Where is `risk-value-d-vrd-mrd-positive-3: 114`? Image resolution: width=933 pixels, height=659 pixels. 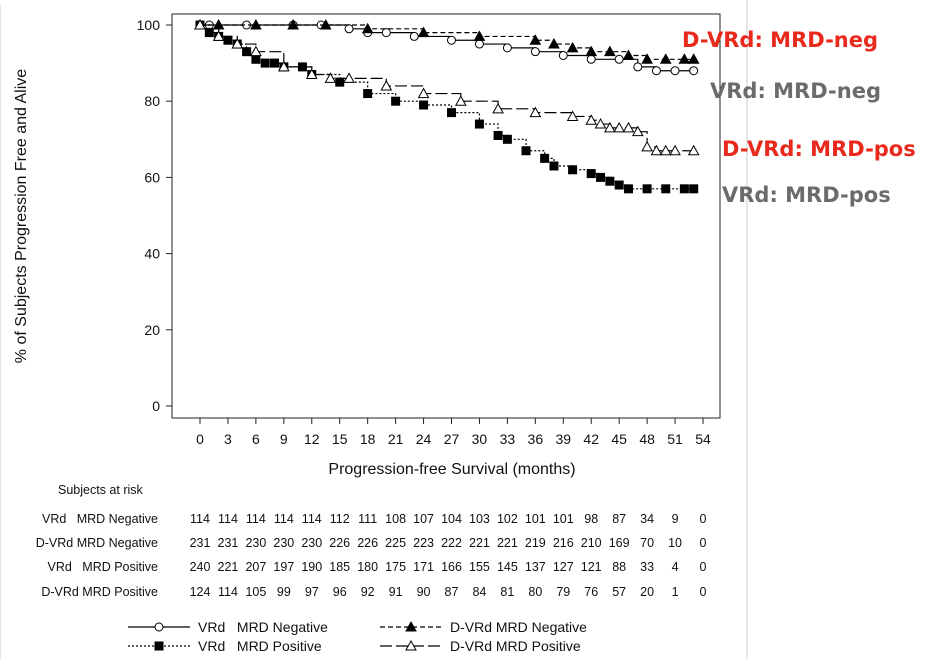
risk-value-d-vrd-mrd-positive-3: 114 is located at coordinates (228, 592).